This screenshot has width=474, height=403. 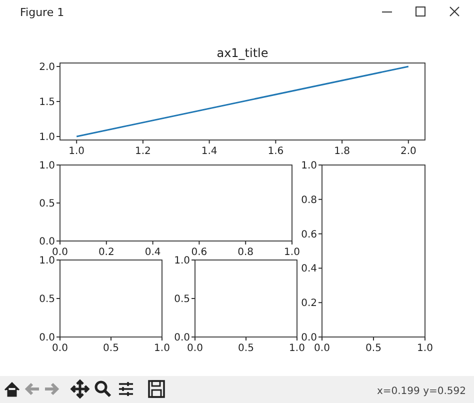 I want to click on x-tick-label: 0.2, so click(x=106, y=252).